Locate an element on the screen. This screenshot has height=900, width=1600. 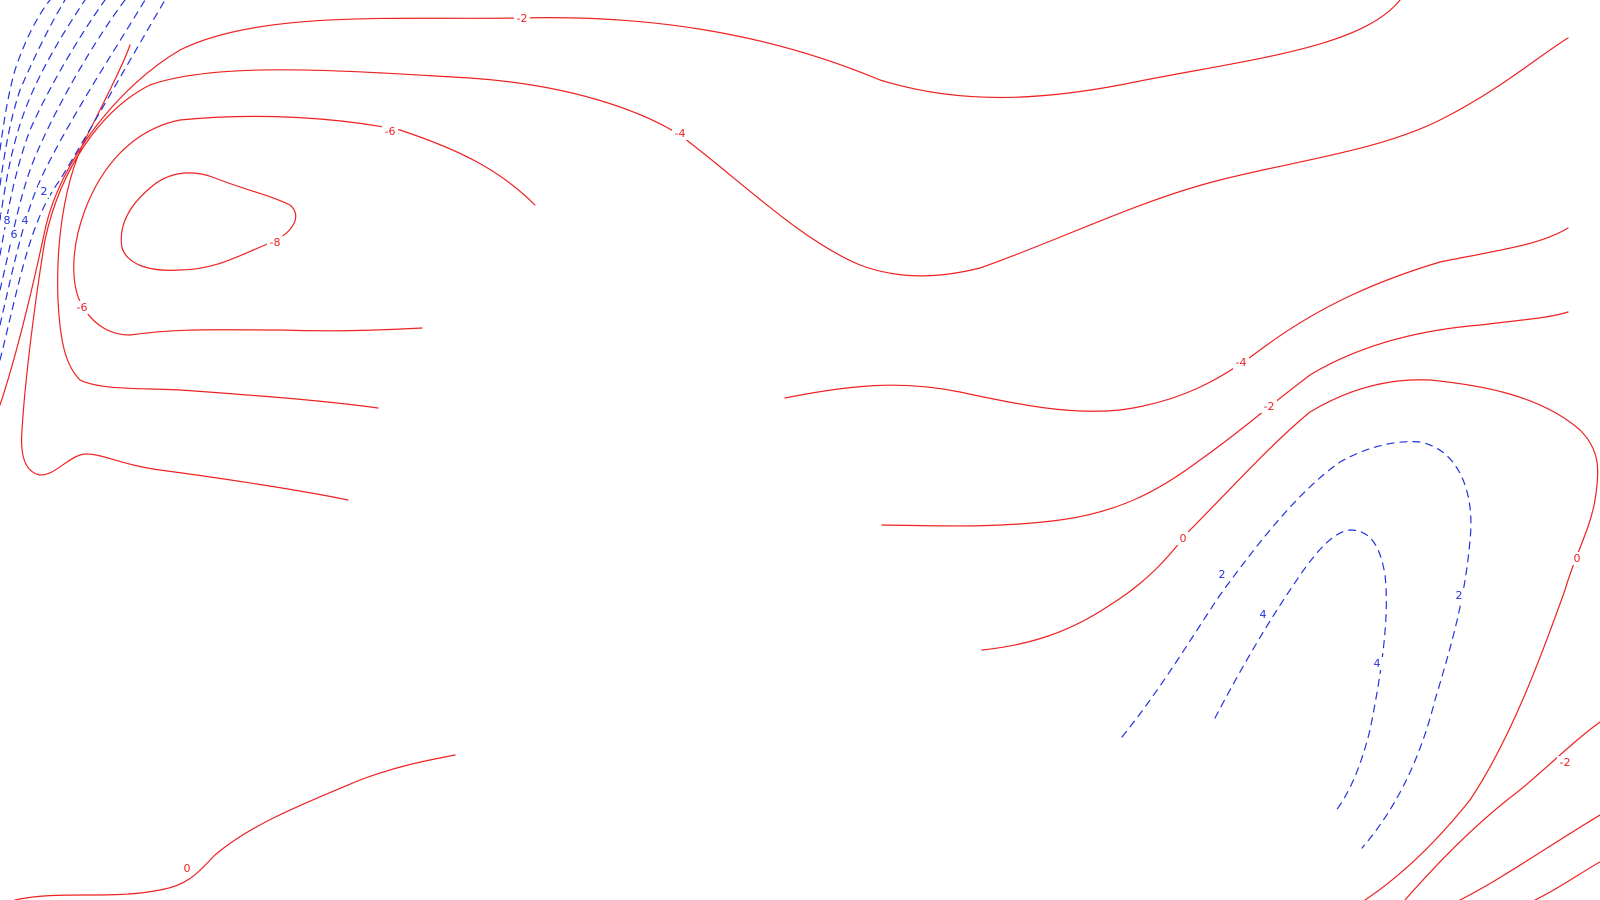
contour-neg-6-bottom-right is located at coordinates (1567, 880).